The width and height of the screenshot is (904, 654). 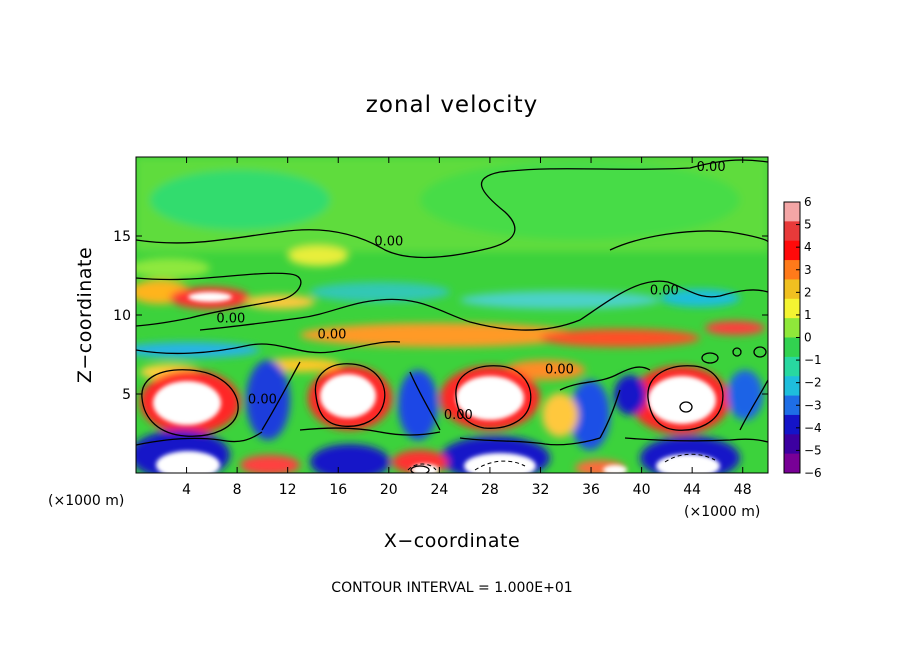 I want to click on x-tick-label: 8, so click(x=237, y=490).